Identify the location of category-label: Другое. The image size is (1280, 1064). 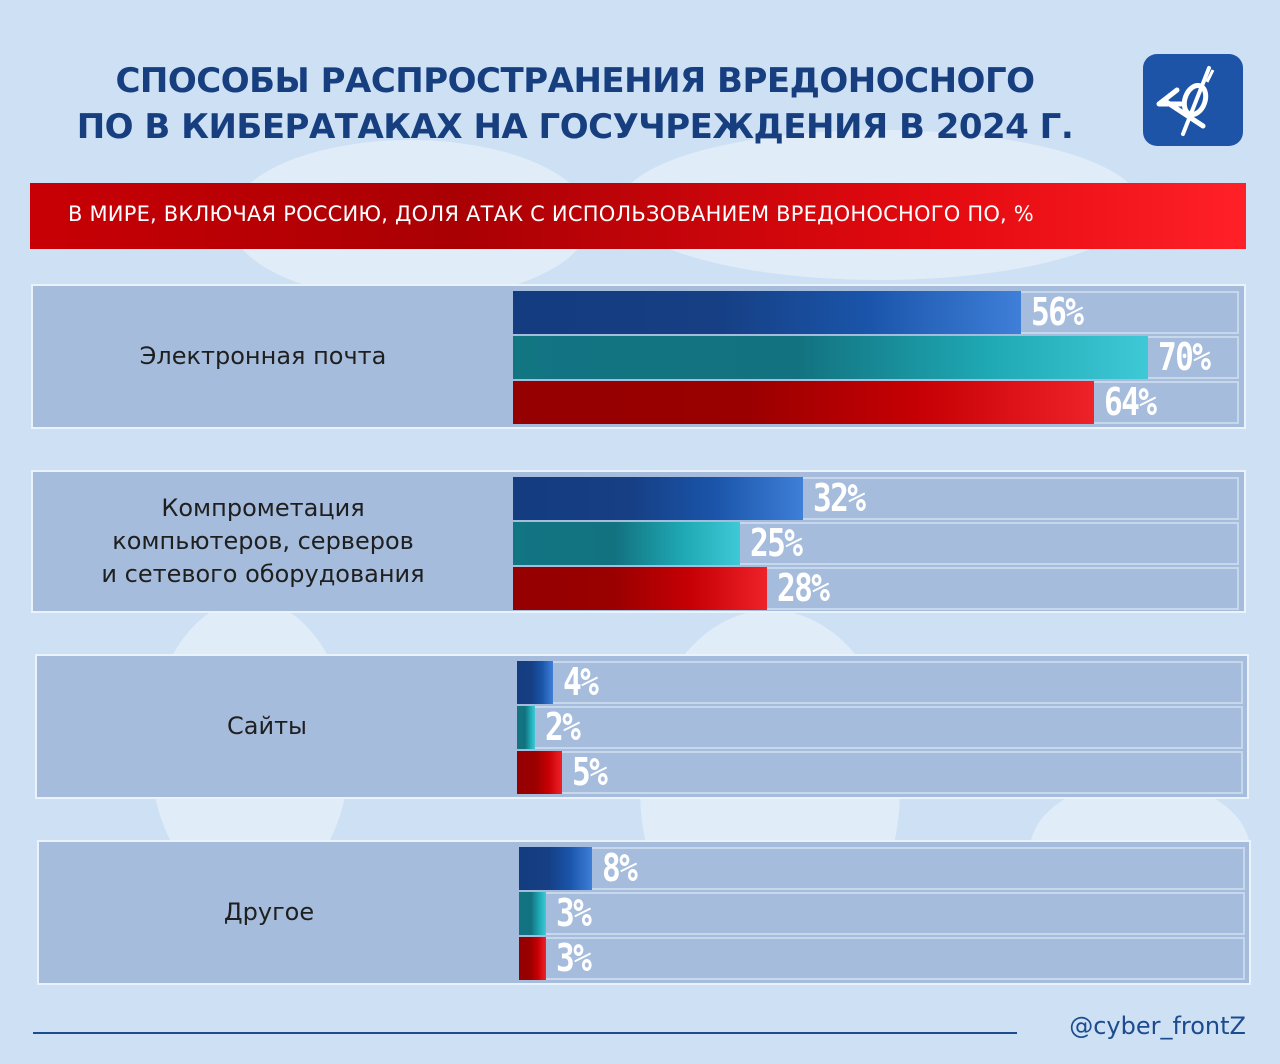
(269, 912).